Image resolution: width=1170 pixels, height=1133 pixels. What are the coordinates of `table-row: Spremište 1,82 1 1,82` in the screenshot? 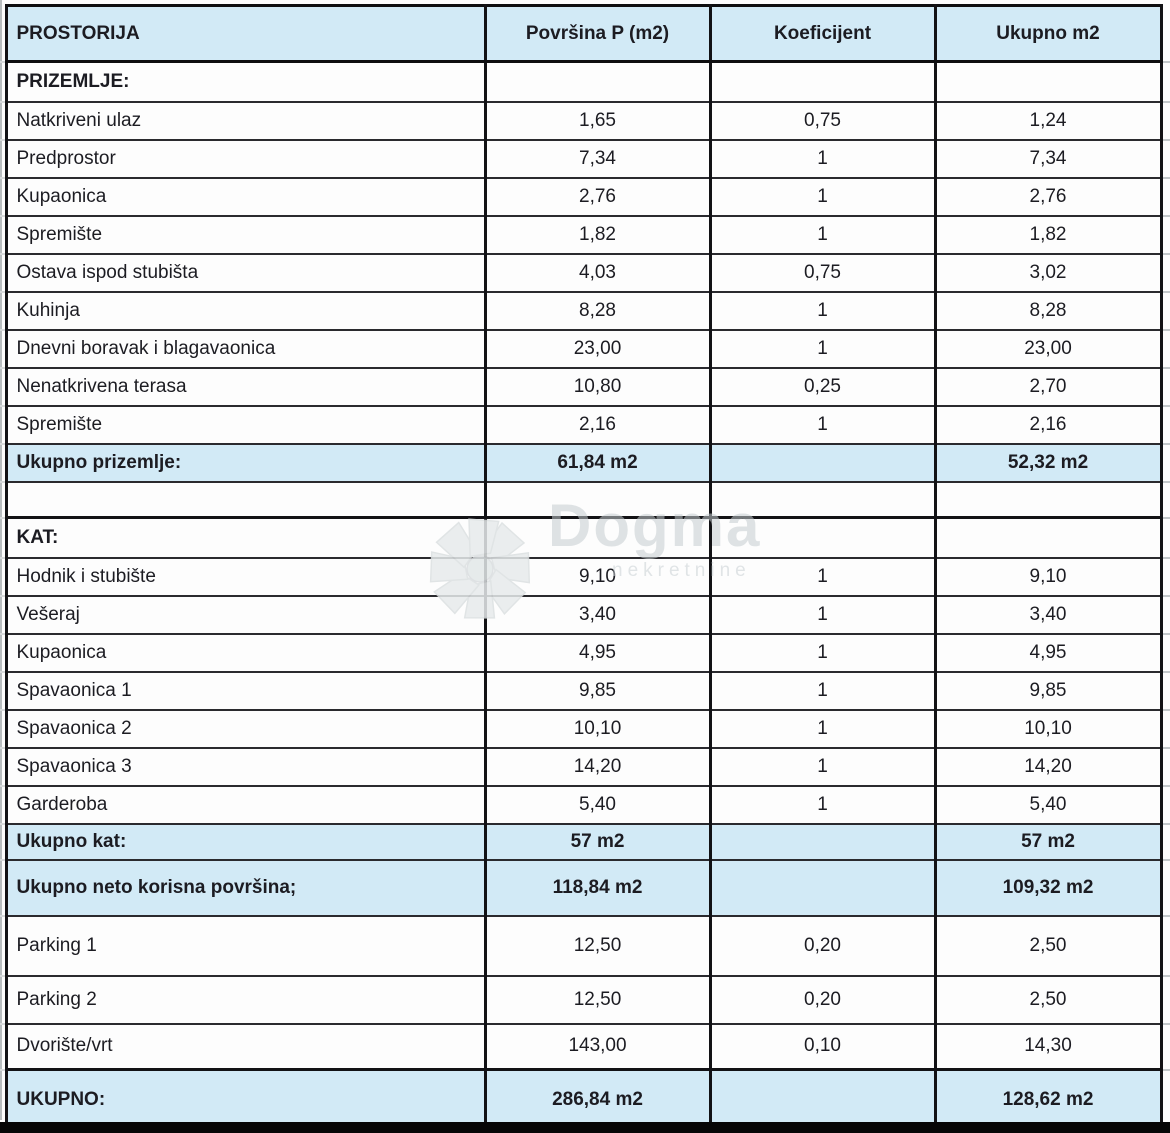 It's located at (585, 234).